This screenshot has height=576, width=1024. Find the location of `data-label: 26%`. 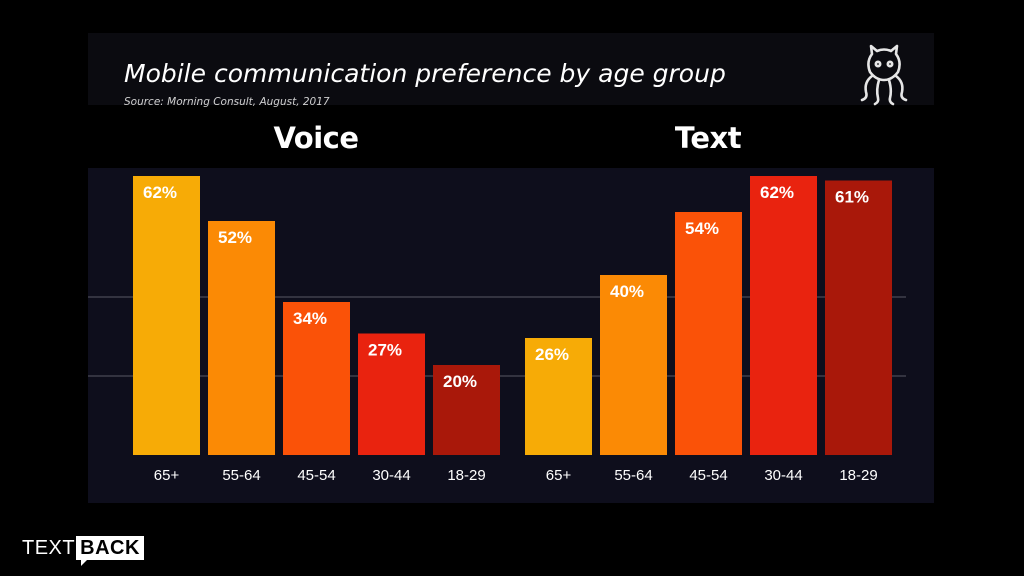

data-label: 26% is located at coordinates (552, 354).